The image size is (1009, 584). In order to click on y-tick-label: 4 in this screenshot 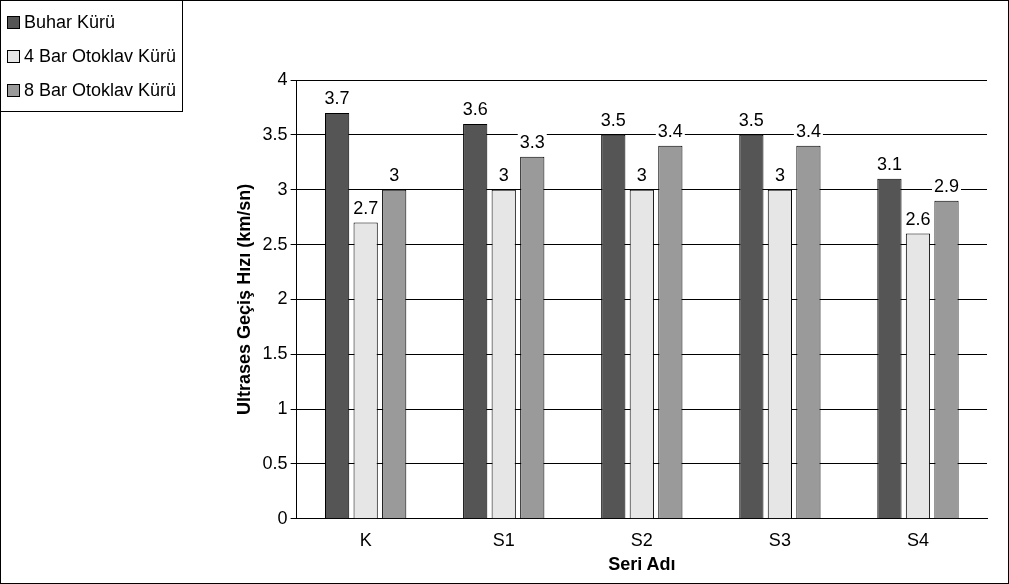, I will do `click(282, 78)`.